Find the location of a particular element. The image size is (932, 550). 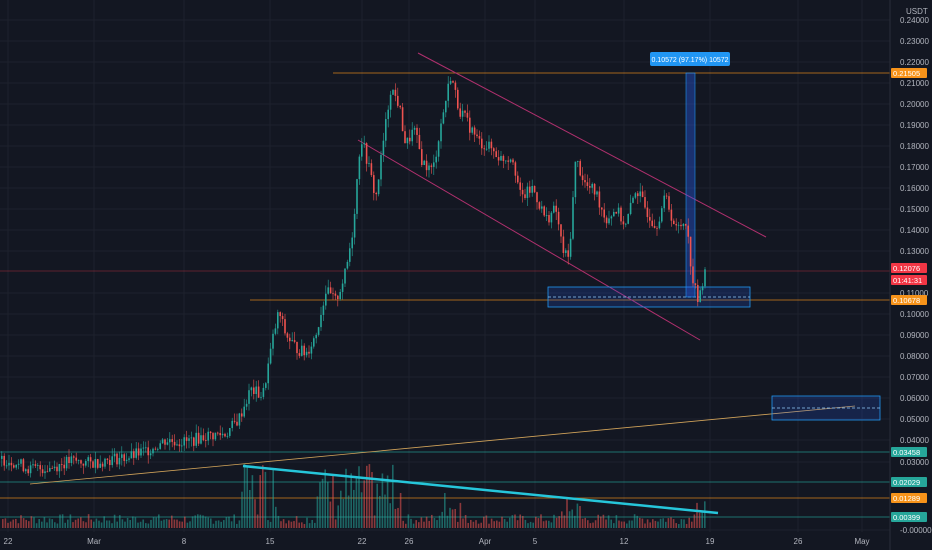

y-tick-label: 0.05000 is located at coordinates (914, 419).